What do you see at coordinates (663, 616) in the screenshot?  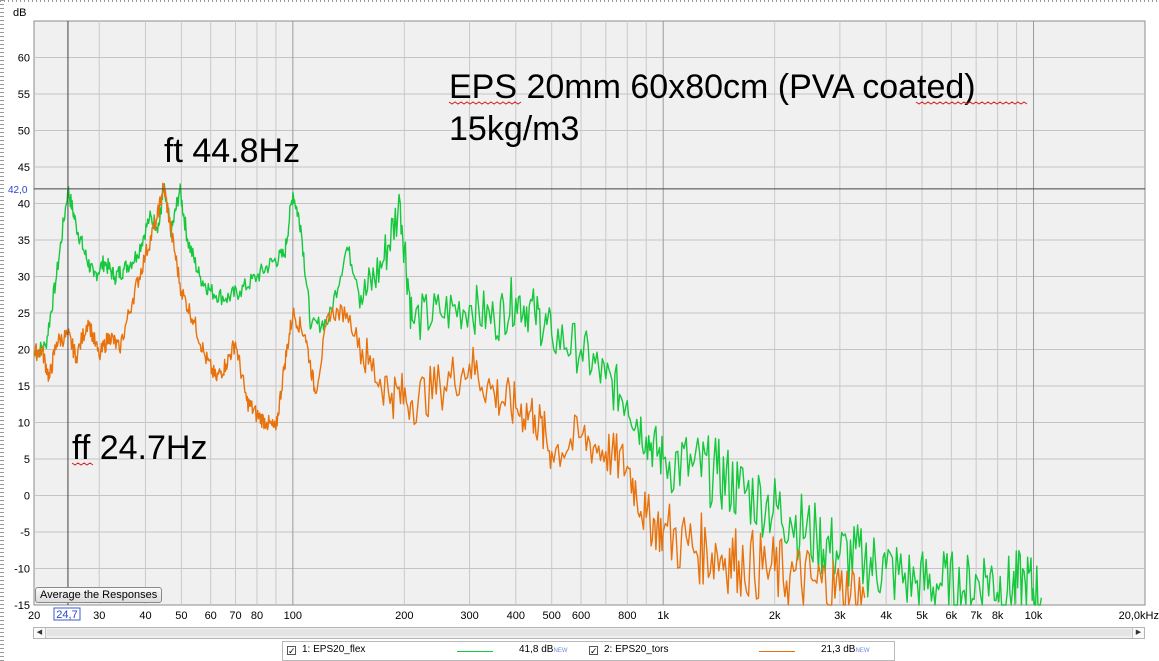 I see `x-tick-label: 1k` at bounding box center [663, 616].